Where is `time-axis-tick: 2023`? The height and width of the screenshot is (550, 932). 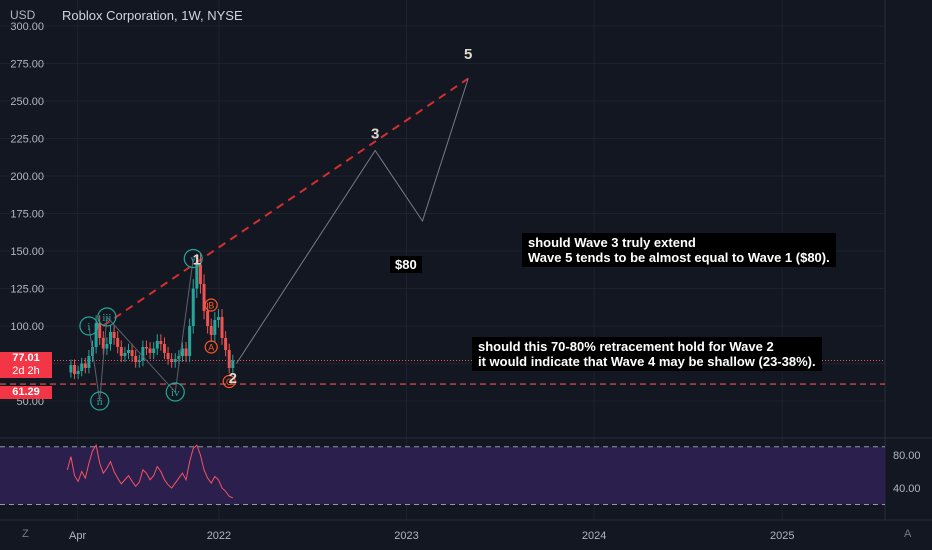 time-axis-tick: 2023 is located at coordinates (406, 536).